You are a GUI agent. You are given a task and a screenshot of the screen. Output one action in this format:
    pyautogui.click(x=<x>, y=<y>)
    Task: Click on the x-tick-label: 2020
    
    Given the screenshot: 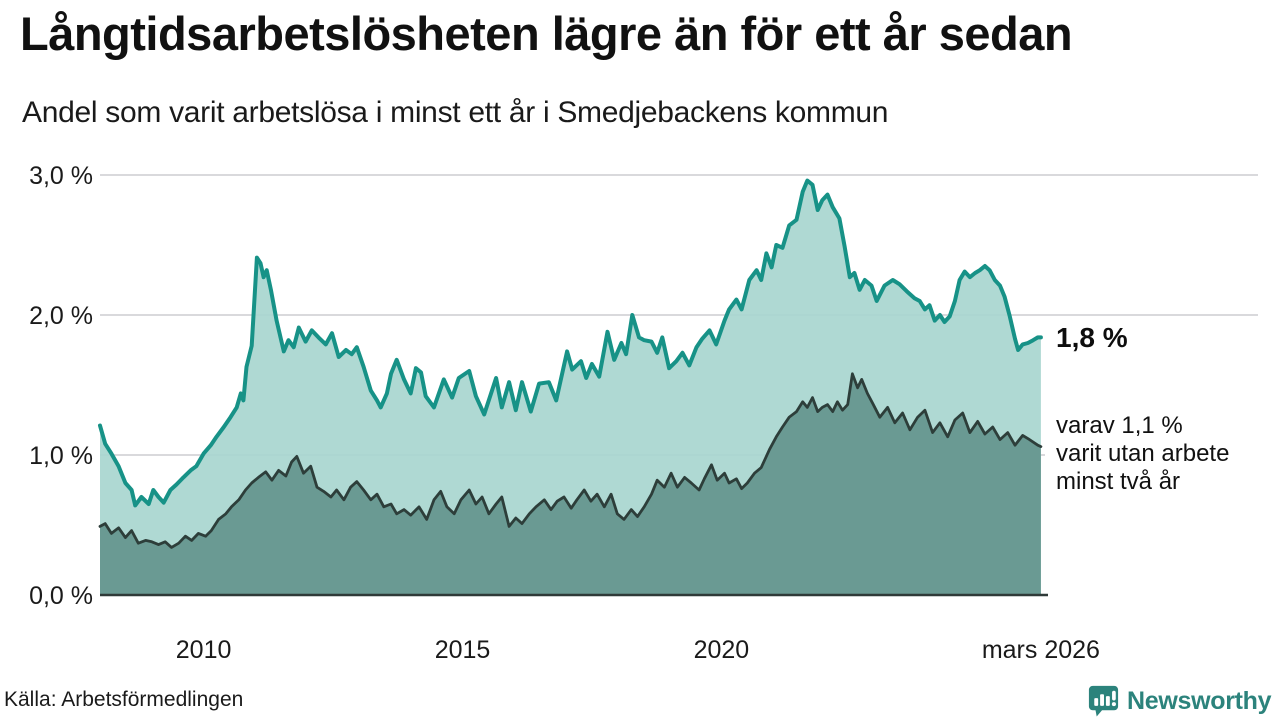 What is the action you would take?
    pyautogui.click(x=722, y=650)
    